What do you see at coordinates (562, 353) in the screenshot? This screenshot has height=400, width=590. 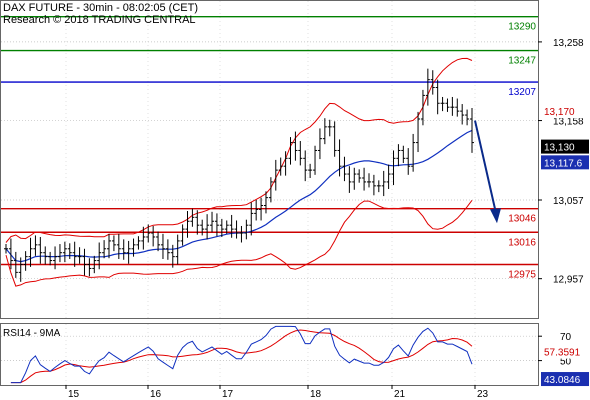 I see `rsi-tag: 57.3591` at bounding box center [562, 353].